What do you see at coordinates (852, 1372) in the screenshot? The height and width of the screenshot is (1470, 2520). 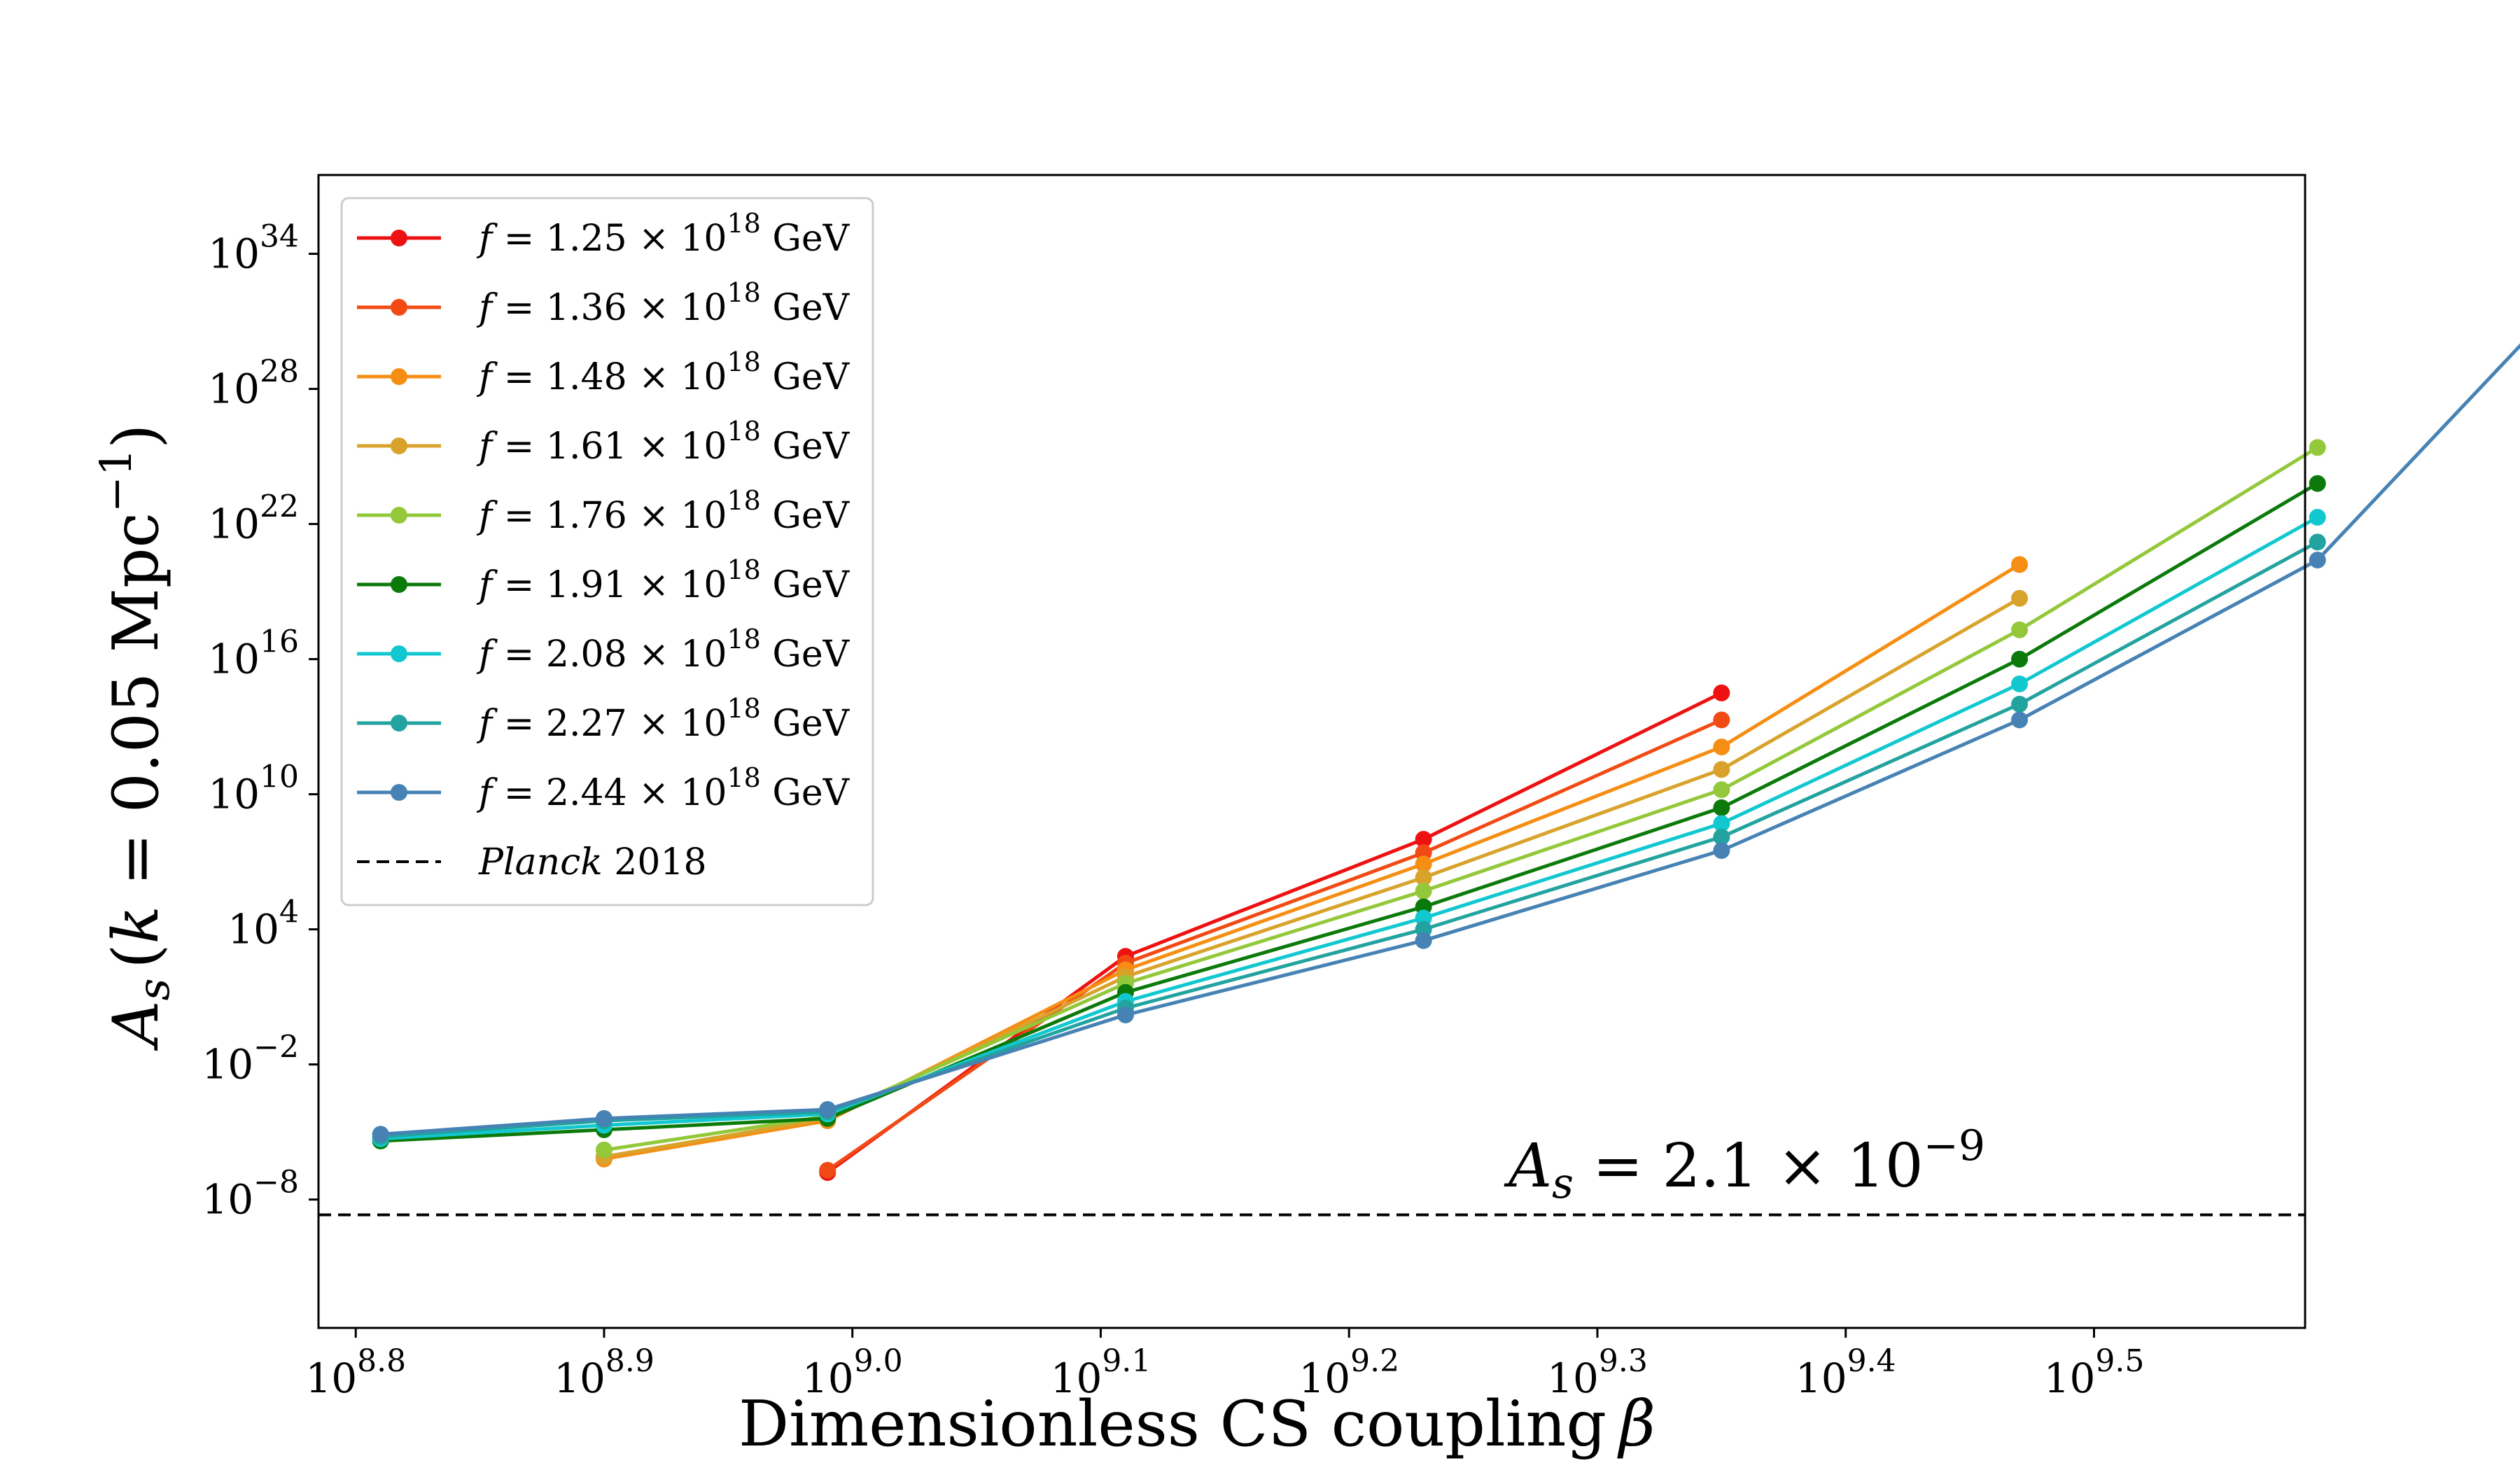 I see `x-tick-label: 109.0` at bounding box center [852, 1372].